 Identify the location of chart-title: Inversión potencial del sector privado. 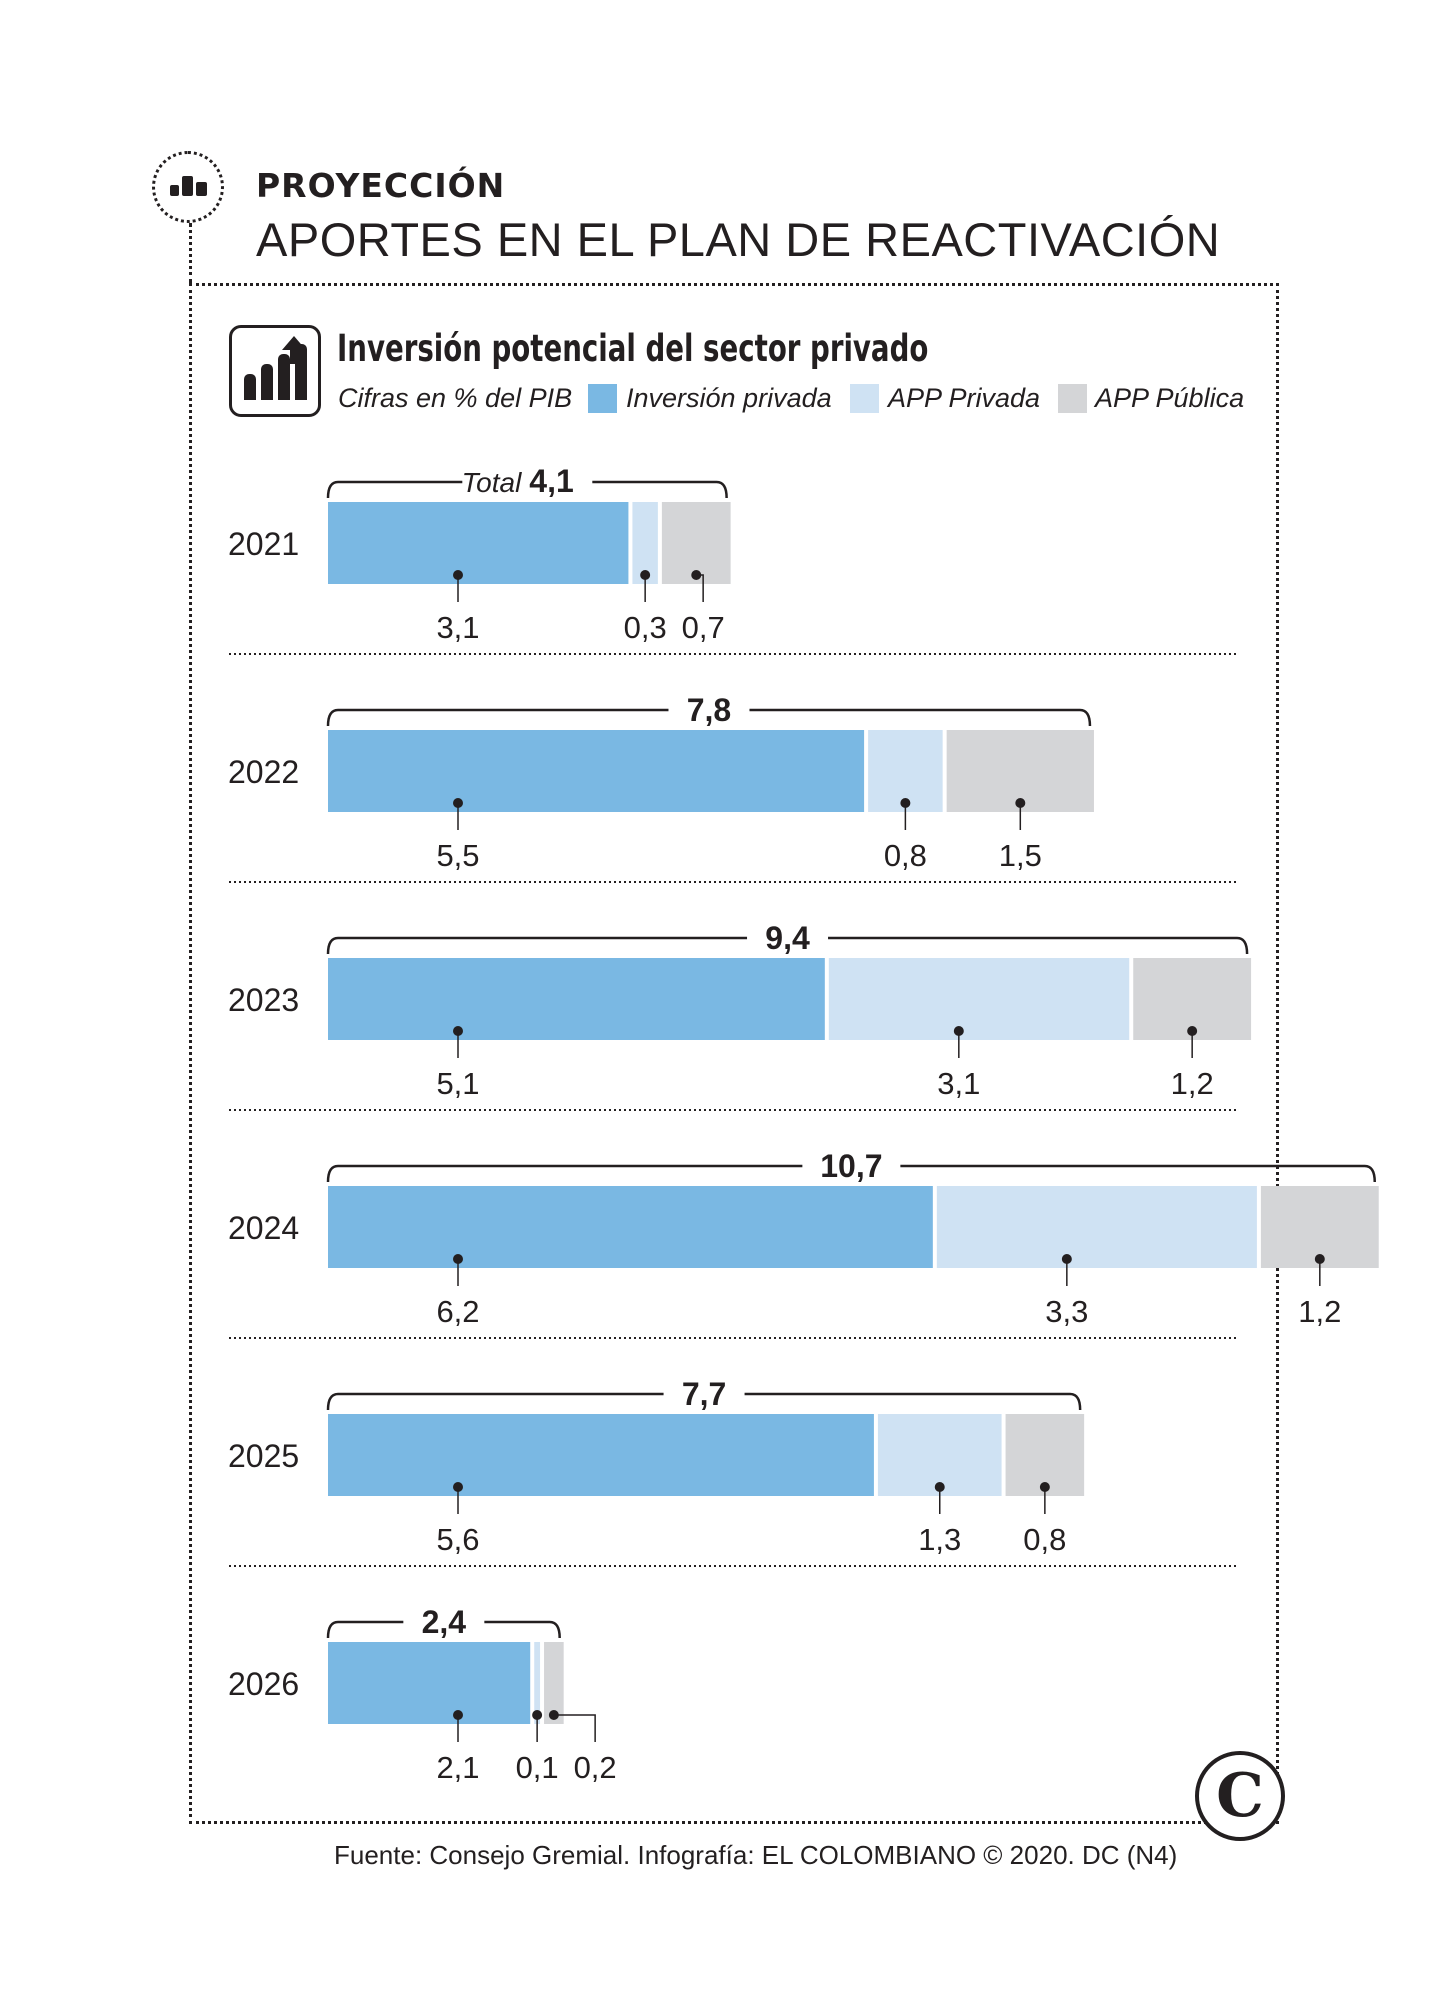
(633, 348).